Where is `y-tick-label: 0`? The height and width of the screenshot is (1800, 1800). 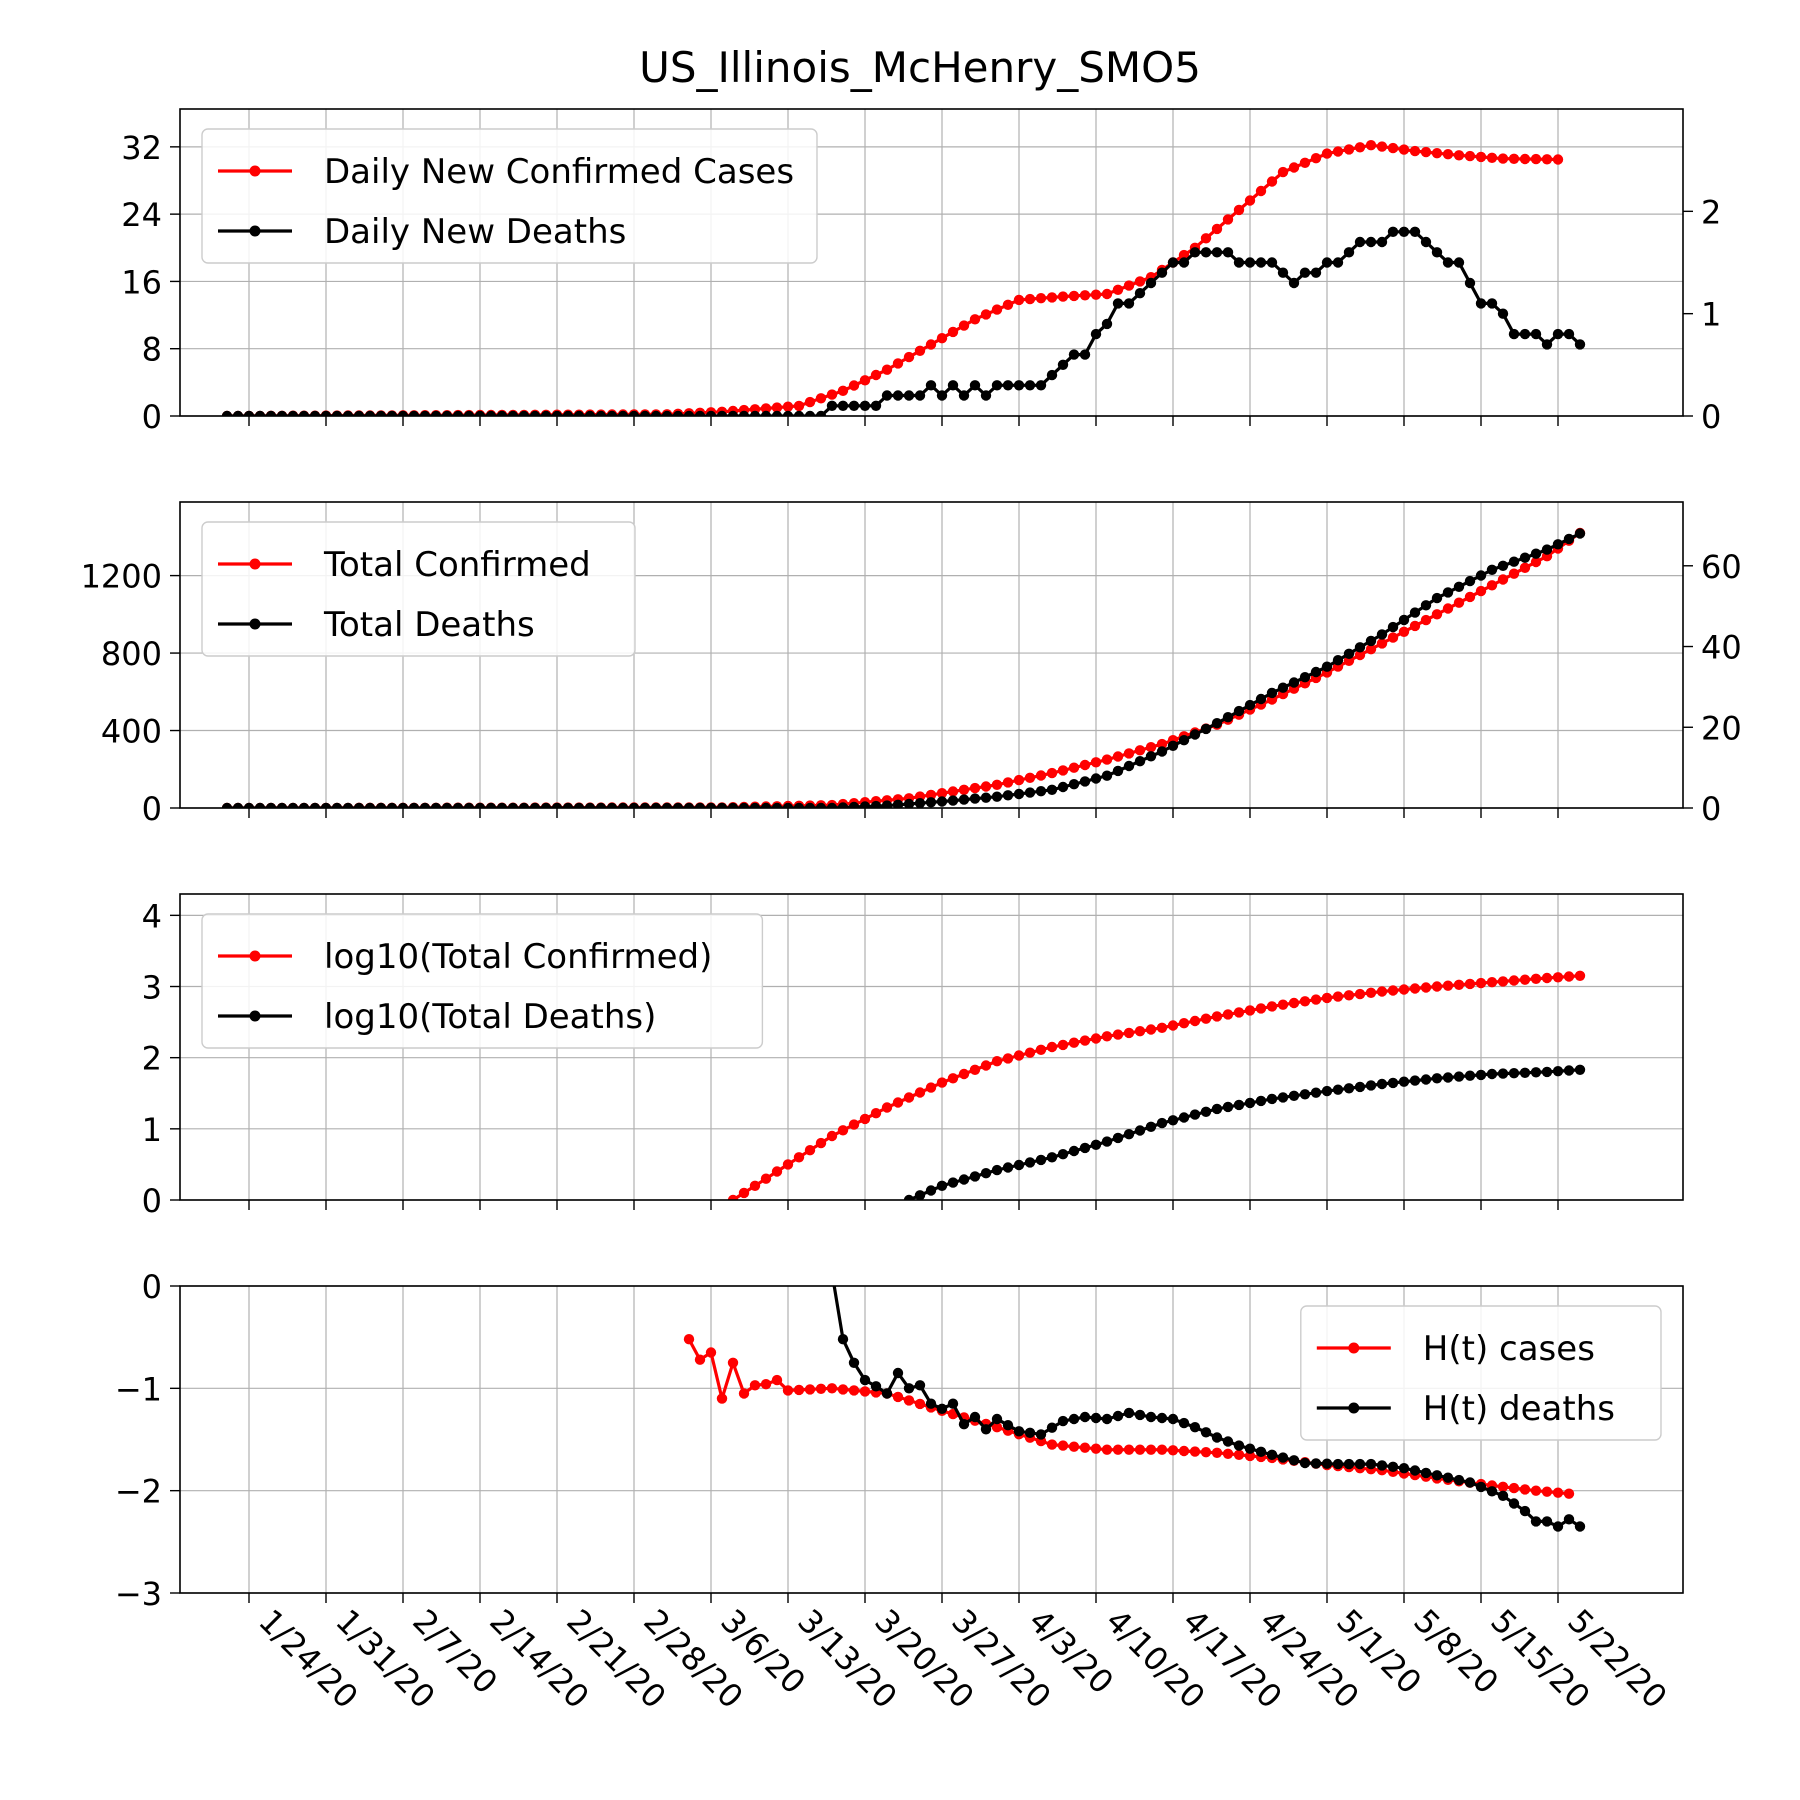 y-tick-label: 0 is located at coordinates (152, 809).